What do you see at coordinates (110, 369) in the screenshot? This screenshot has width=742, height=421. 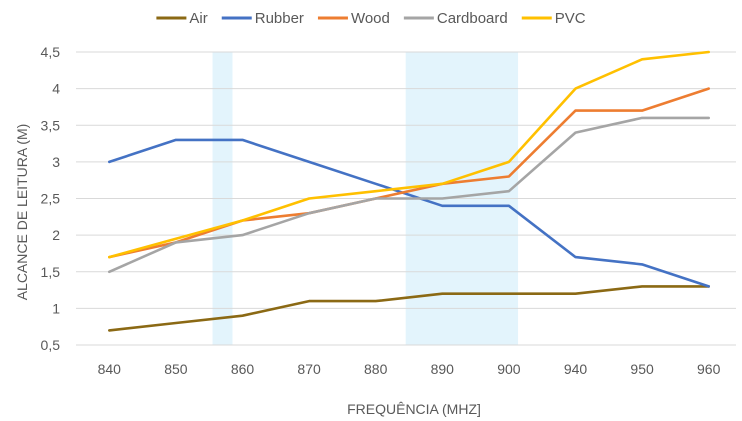 I see `x-tick-label: 840` at bounding box center [110, 369].